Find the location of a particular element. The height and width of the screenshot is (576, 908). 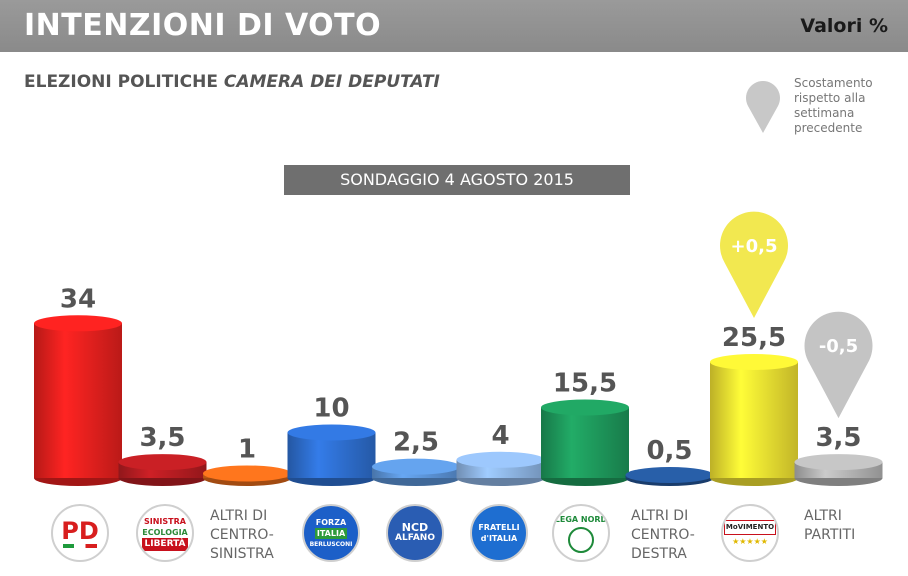

ncd-logo-line-1: NCD is located at coordinates (415, 527).